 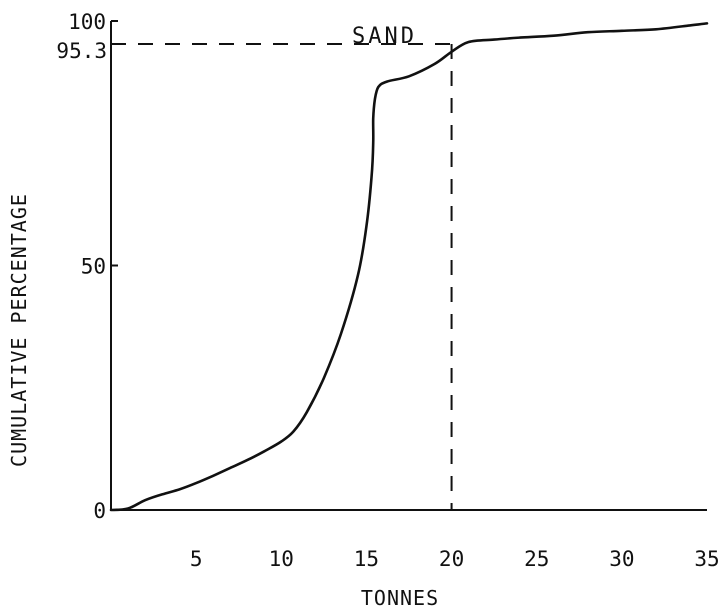 What do you see at coordinates (400, 598) in the screenshot?
I see `x-axis-title: TONNES` at bounding box center [400, 598].